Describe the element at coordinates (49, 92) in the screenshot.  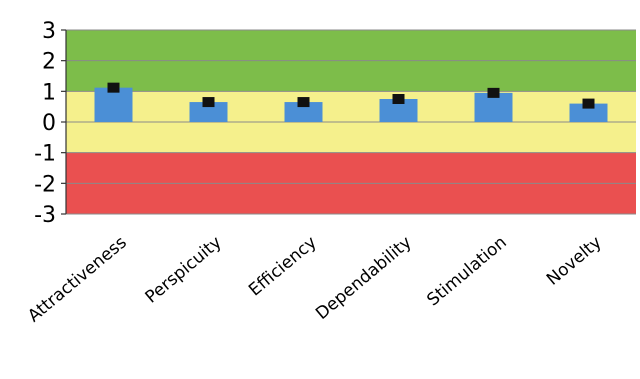
I see `y-tick-label: 1` at that location.